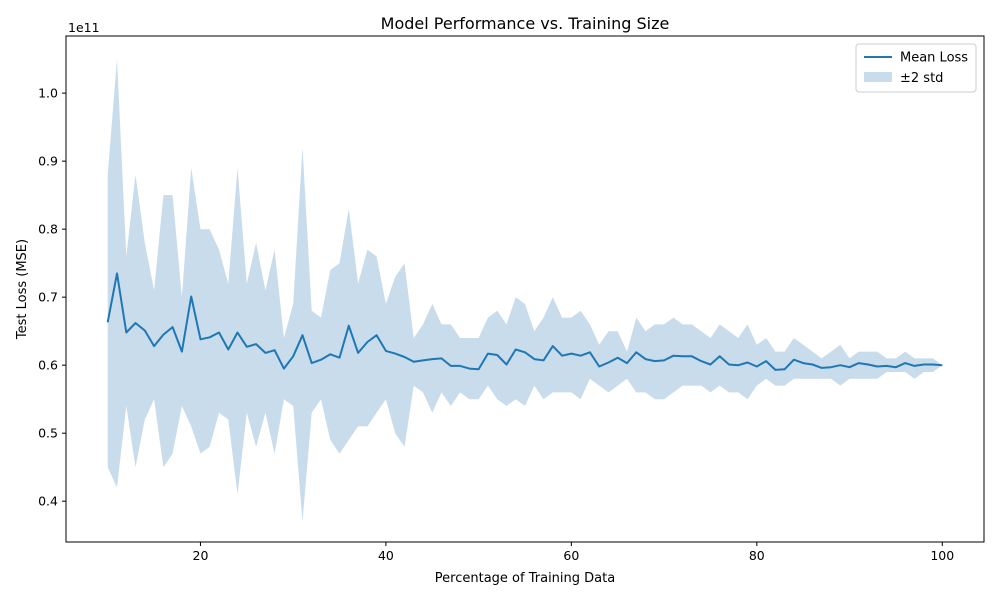 This screenshot has width=1000, height=600. Describe the element at coordinates (48, 365) in the screenshot. I see `y-tick-label: 0.6` at that location.